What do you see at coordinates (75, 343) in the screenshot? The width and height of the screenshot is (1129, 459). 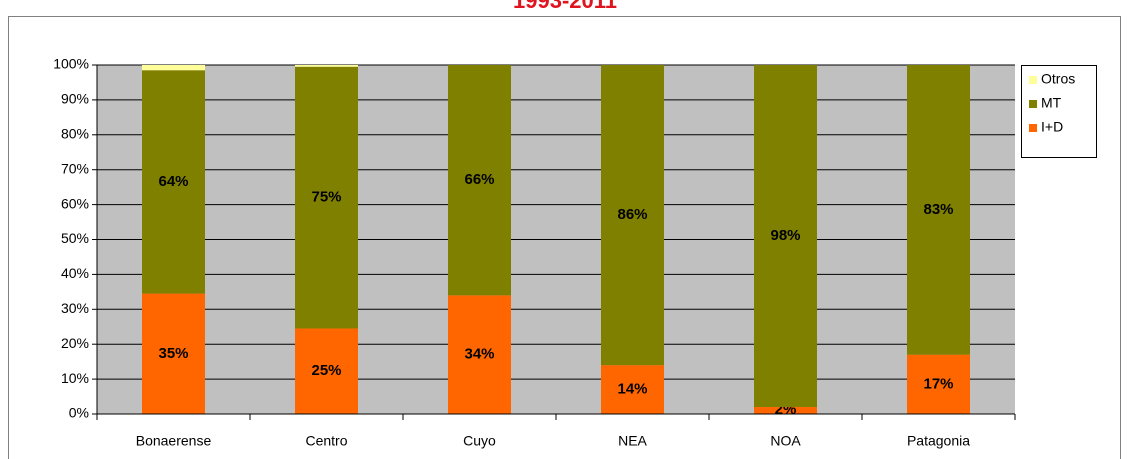 I see `y-tick-label: 20%` at bounding box center [75, 343].